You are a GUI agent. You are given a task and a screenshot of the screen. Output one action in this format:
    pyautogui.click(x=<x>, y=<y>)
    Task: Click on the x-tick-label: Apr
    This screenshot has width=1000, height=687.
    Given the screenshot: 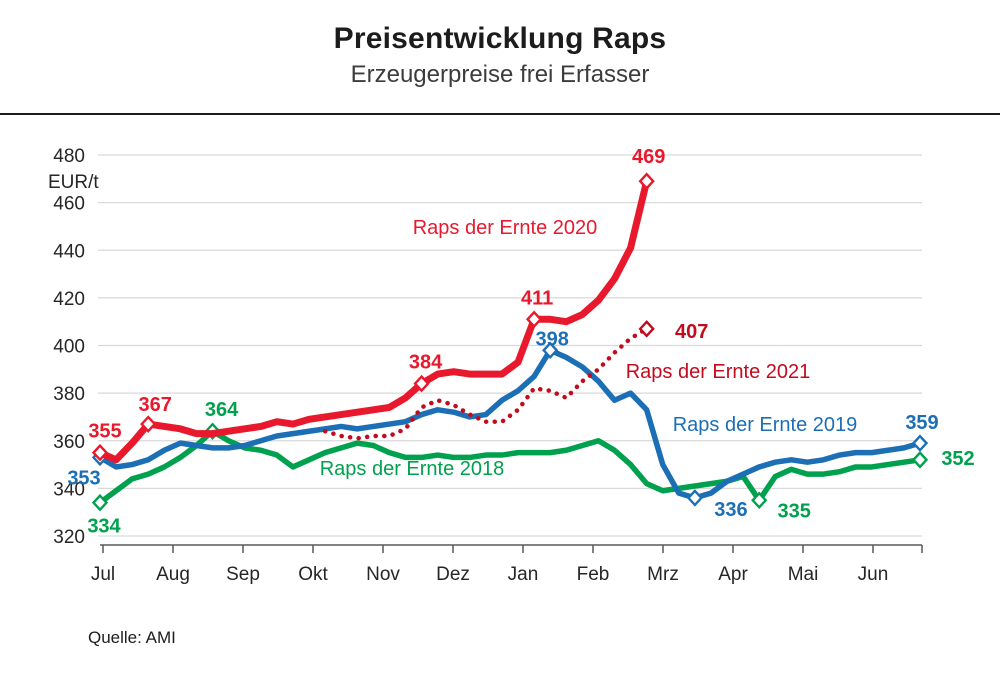 What is the action you would take?
    pyautogui.click(x=733, y=574)
    